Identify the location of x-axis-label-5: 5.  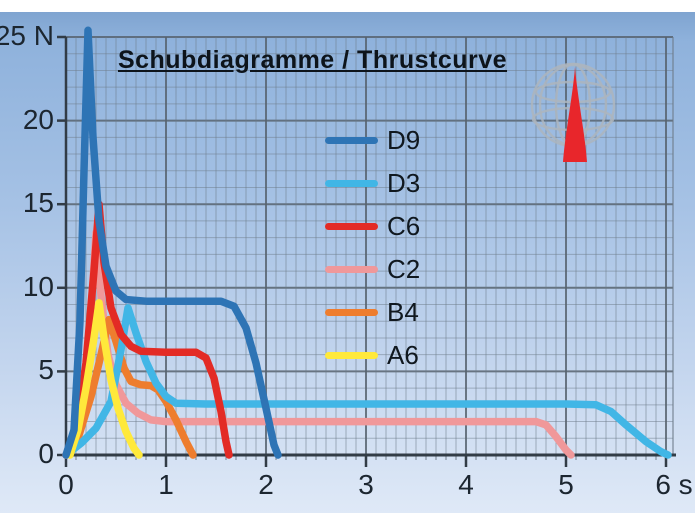
(566, 484).